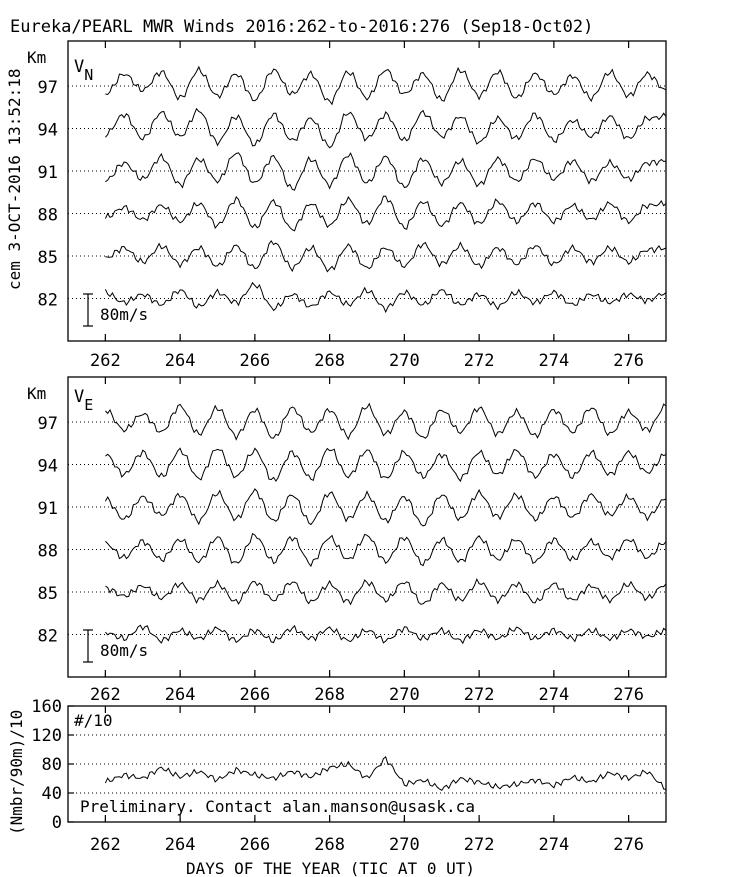 The image size is (736, 877). Describe the element at coordinates (124, 314) in the screenshot. I see `panel-vn-scale-label: 80m/s` at that location.